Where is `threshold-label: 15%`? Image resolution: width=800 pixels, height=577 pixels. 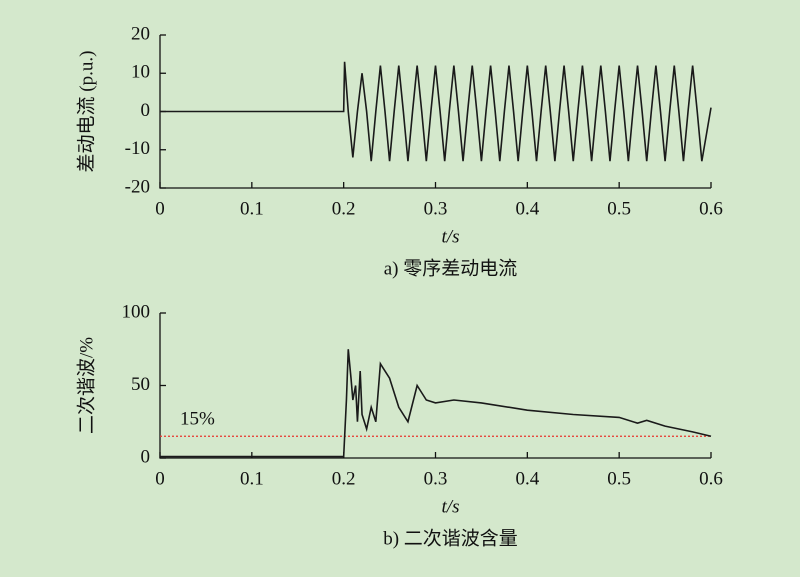 threshold-label: 15% is located at coordinates (197, 419).